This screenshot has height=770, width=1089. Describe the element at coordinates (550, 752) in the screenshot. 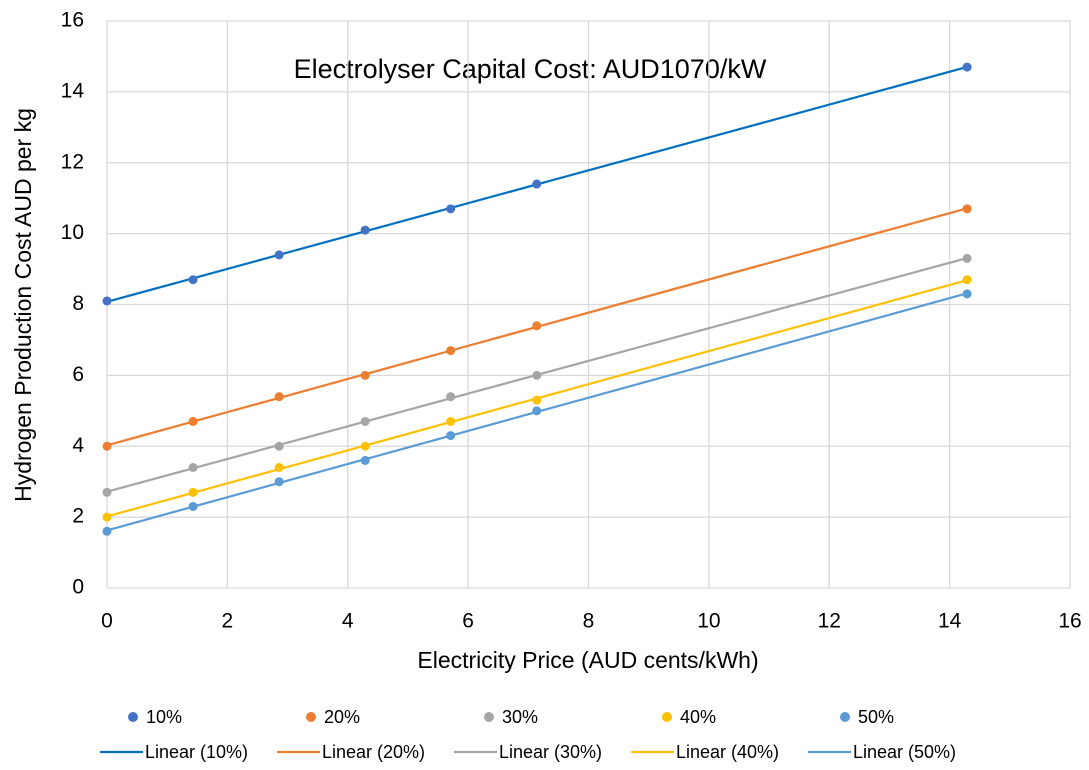

I see `legend-label: Linear (30%)` at that location.